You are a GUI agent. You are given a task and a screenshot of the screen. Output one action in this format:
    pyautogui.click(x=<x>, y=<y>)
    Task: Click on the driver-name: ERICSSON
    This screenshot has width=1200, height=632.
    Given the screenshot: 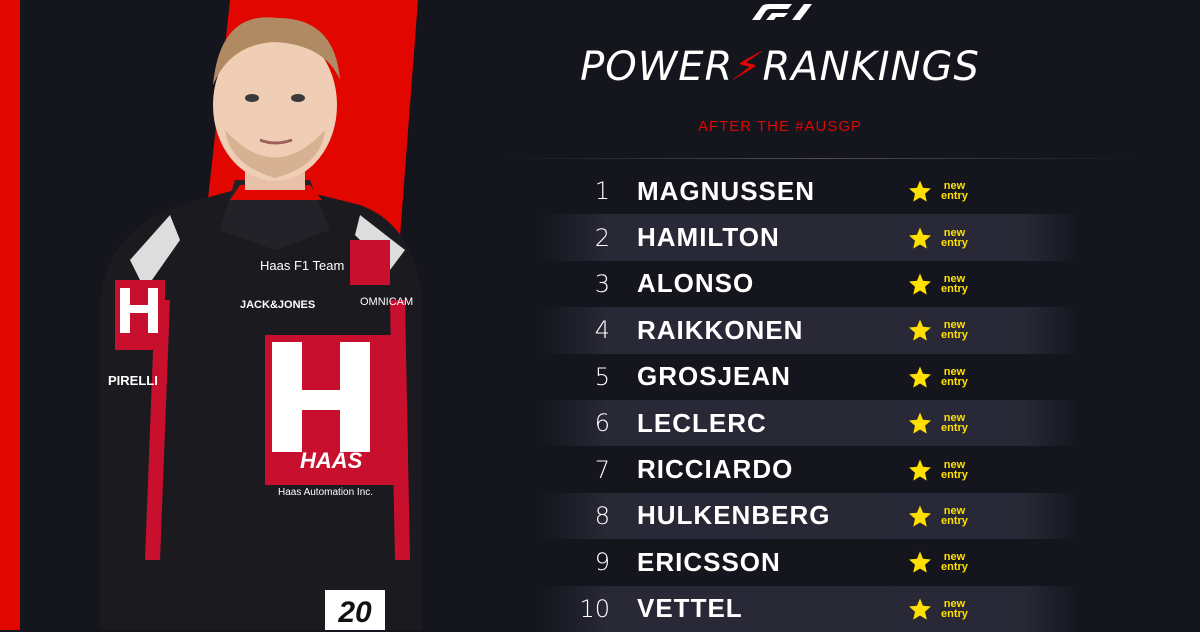 What is the action you would take?
    pyautogui.click(x=709, y=561)
    